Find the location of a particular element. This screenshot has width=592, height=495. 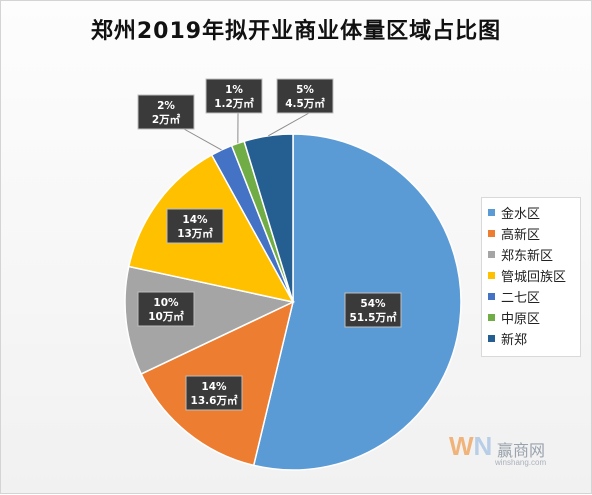

legend-label: 二七区 is located at coordinates (520, 296).